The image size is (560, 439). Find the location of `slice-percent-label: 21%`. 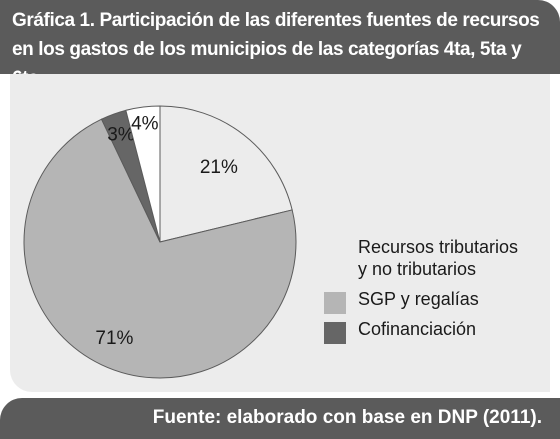

slice-percent-label: 21% is located at coordinates (219, 167).